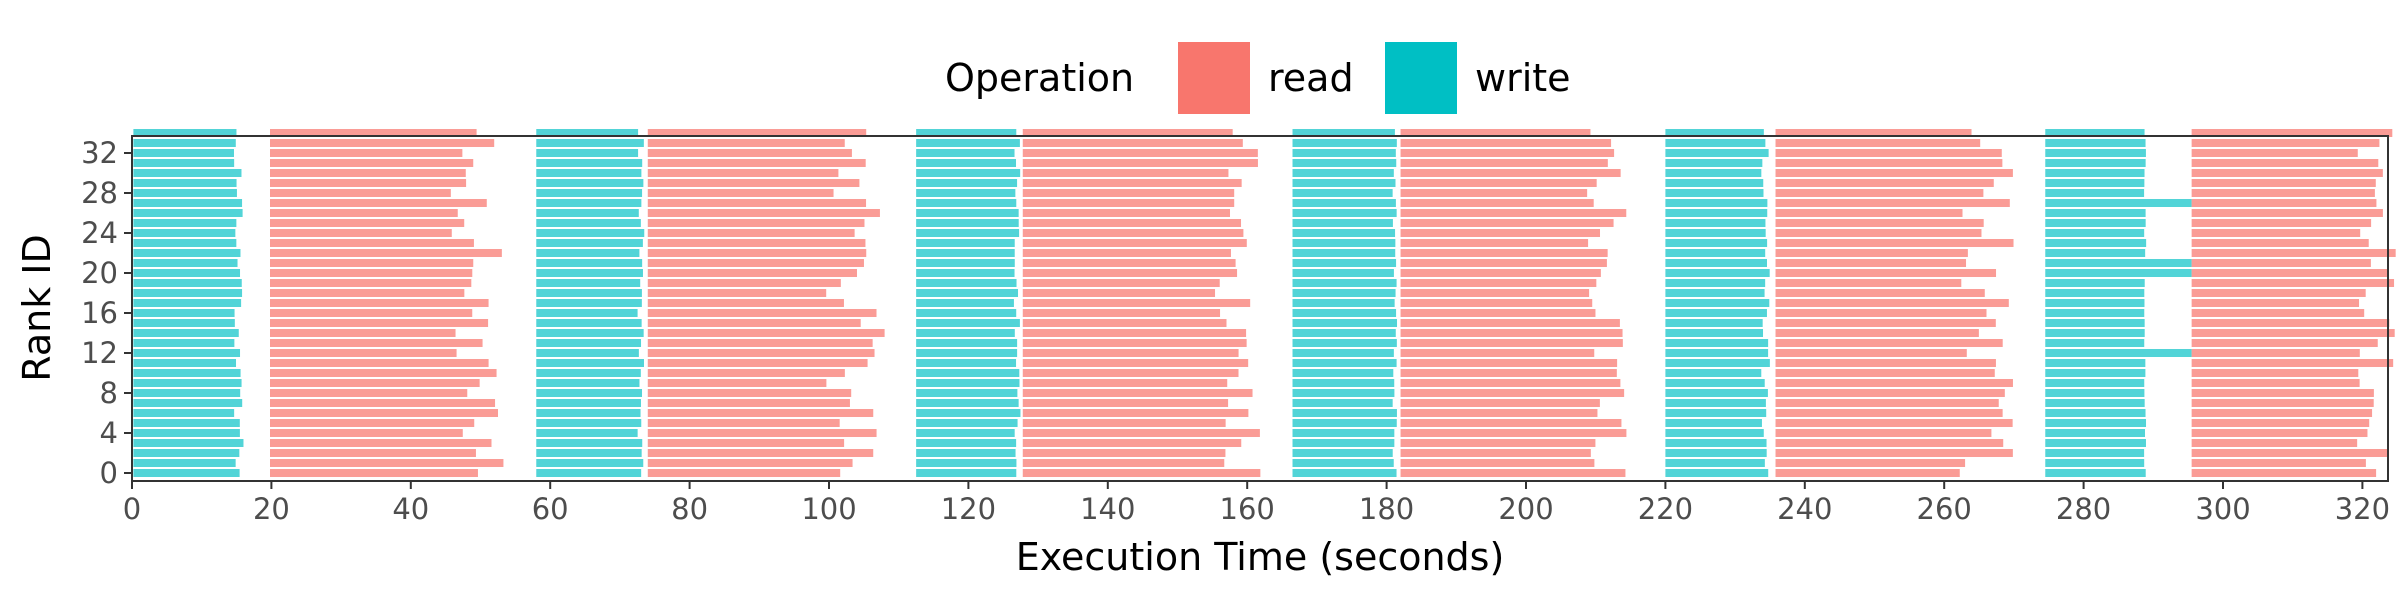 This screenshot has height=600, width=2400. Describe the element at coordinates (1421, 78) in the screenshot. I see `legend-key-write` at that location.